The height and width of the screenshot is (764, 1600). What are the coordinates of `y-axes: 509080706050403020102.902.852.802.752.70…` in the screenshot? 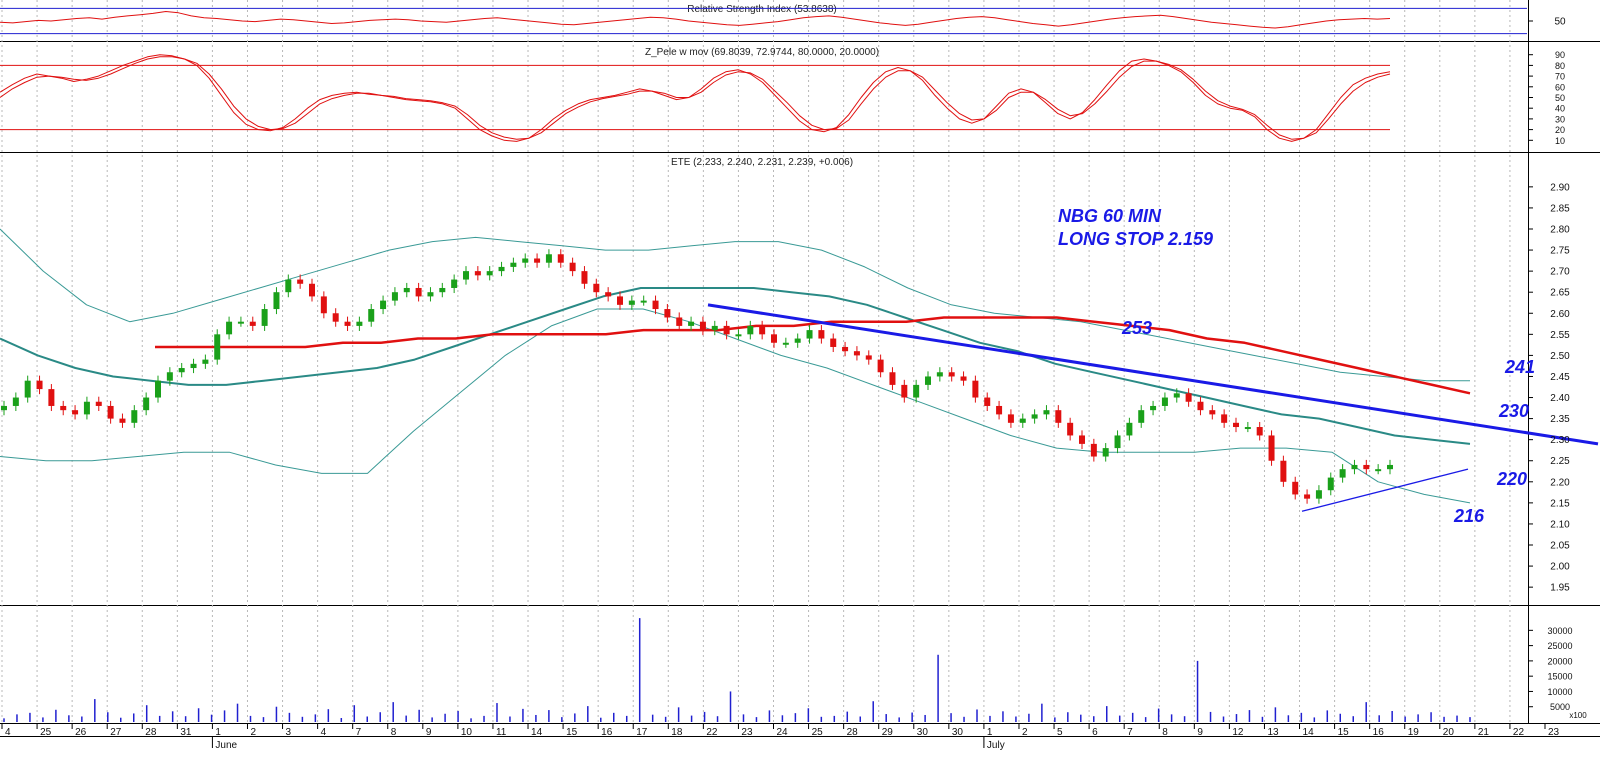 It's located at (1557, 368).